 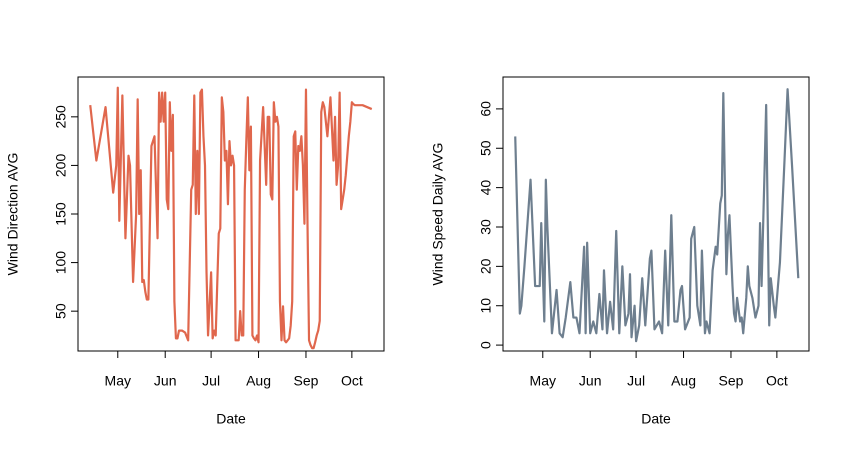 What do you see at coordinates (486, 188) in the screenshot?
I see `y-tick-label: 40` at bounding box center [486, 188].